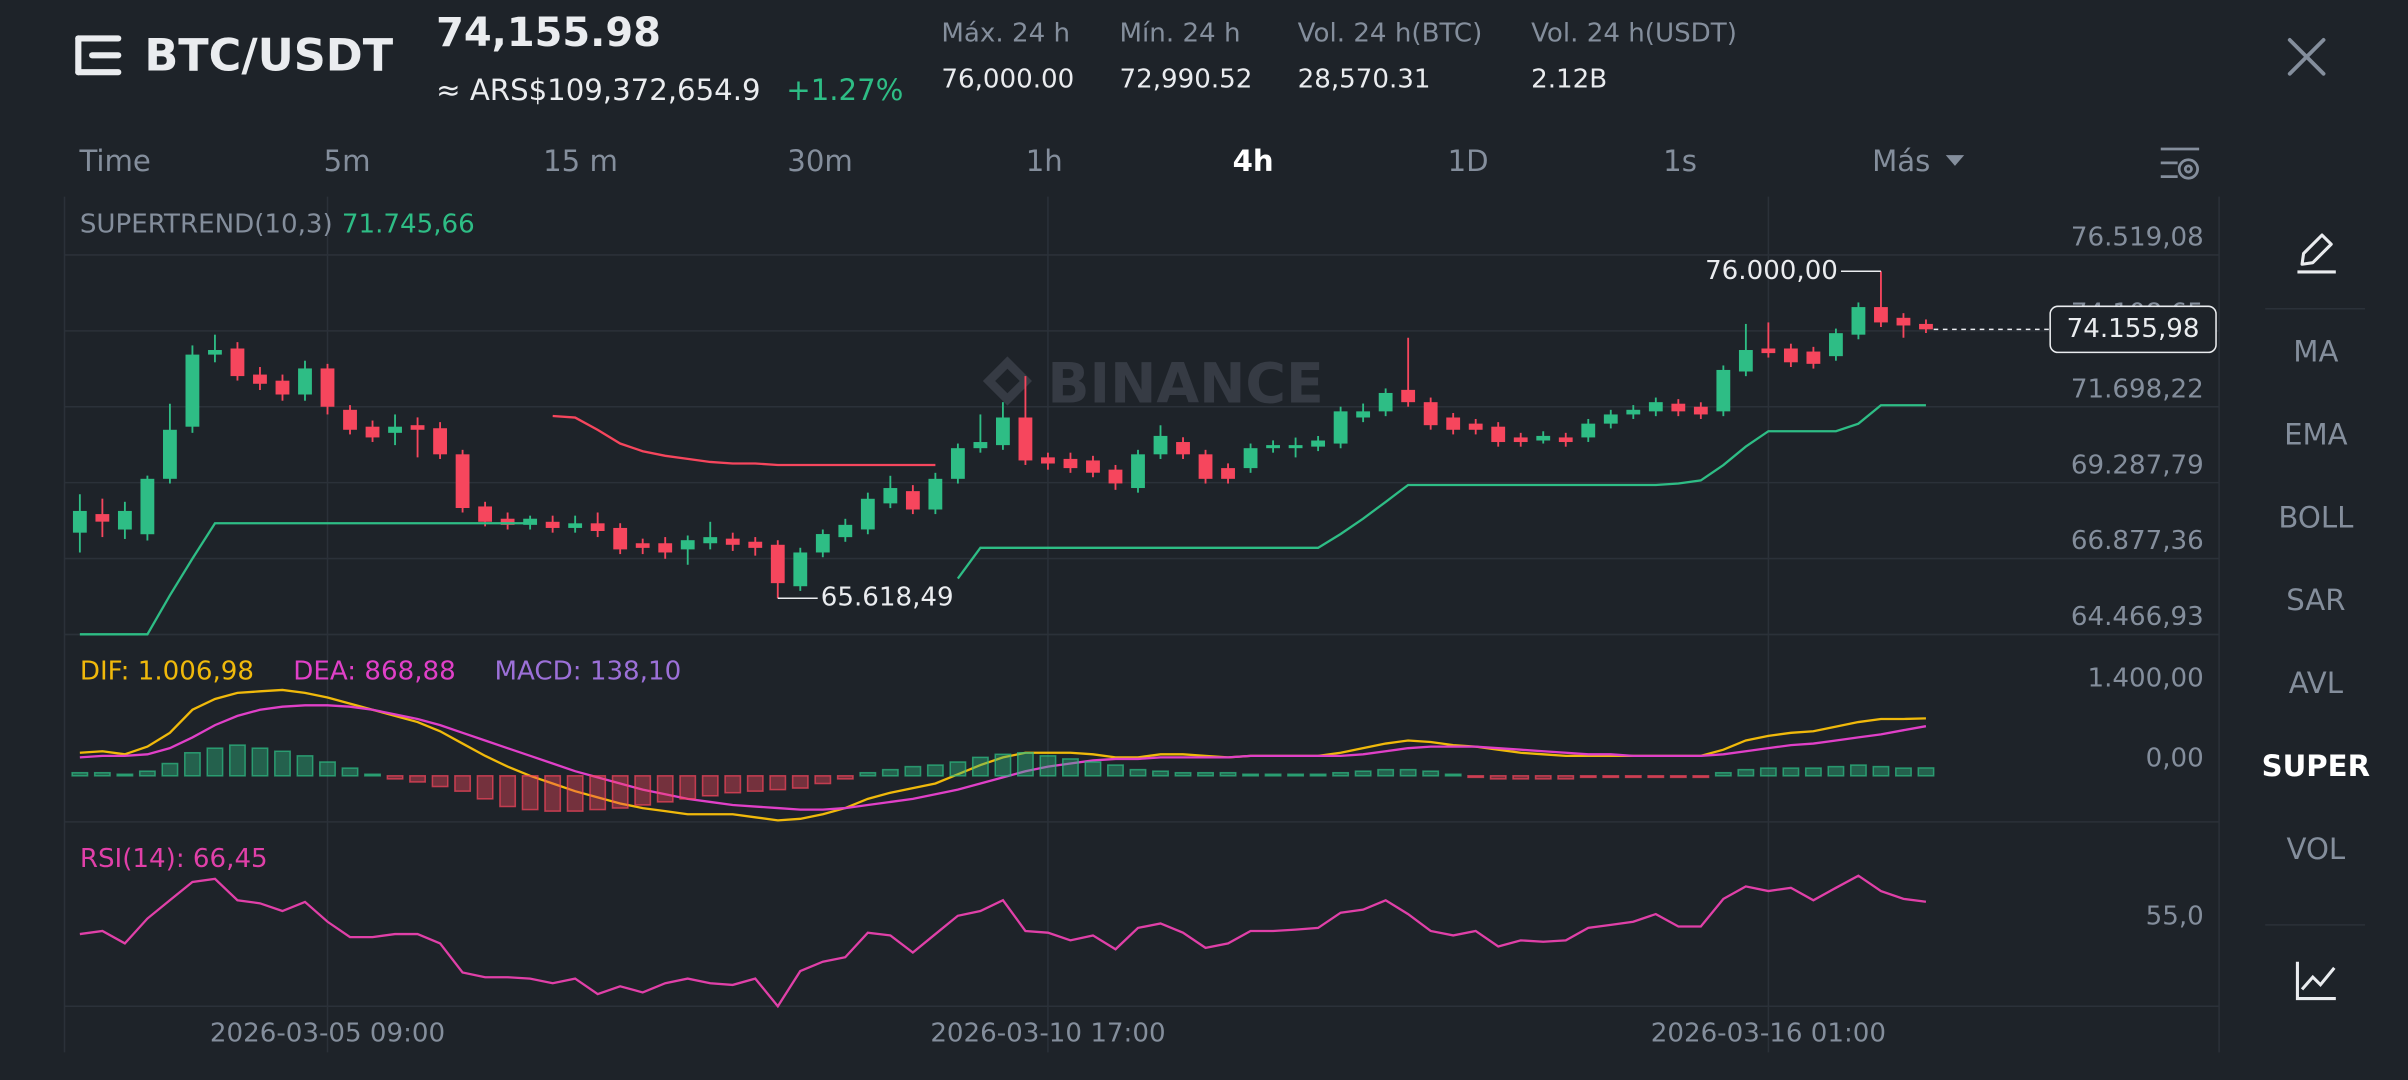 The image size is (2408, 1080). I want to click on y-tick-label: 64.466,93, so click(2137, 617).